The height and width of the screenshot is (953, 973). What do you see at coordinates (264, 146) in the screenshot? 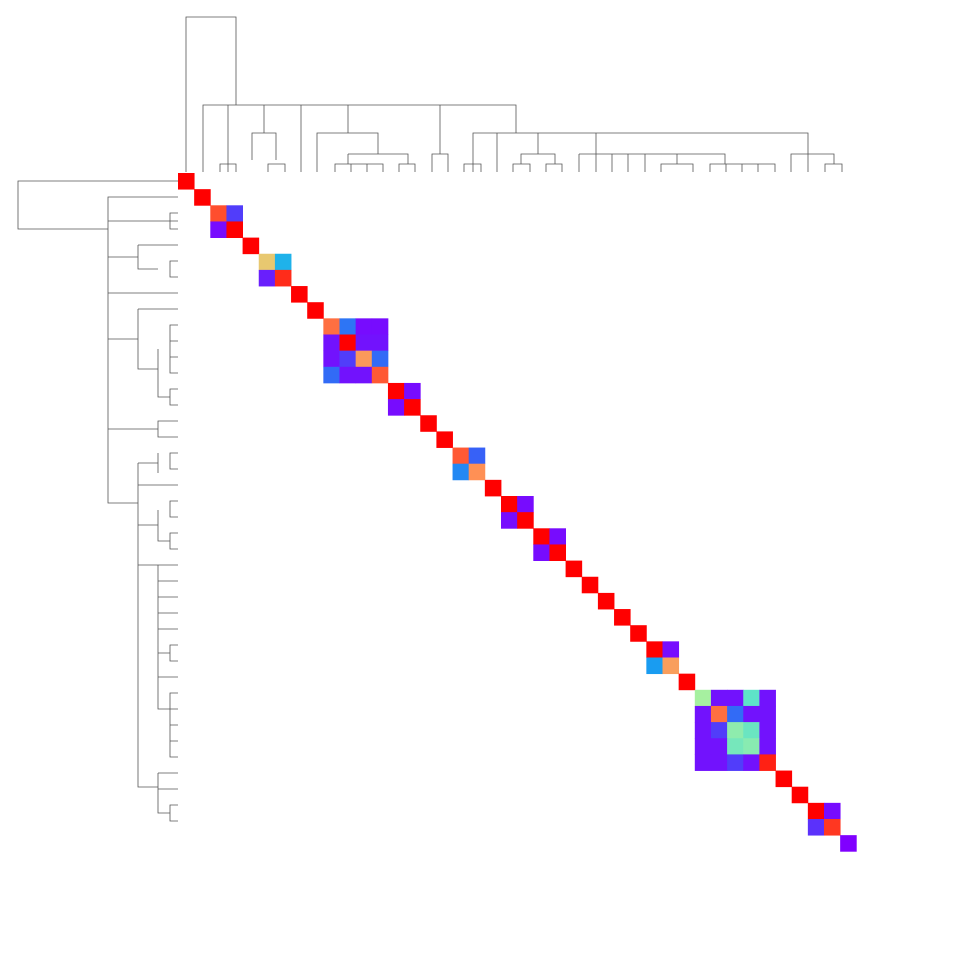
I see `col-dendro-link-a2` at bounding box center [264, 146].